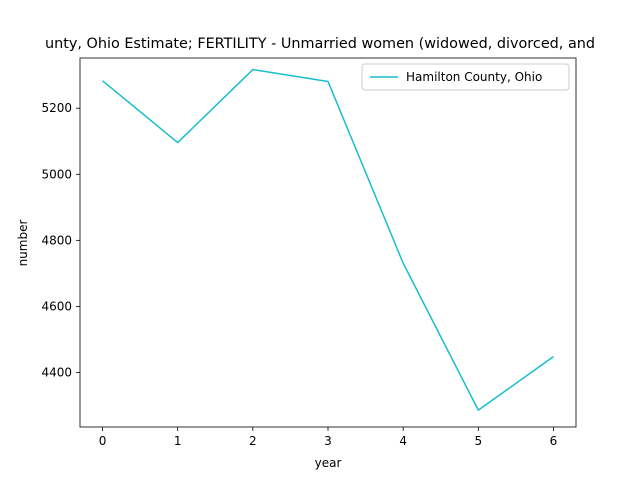  Describe the element at coordinates (56, 372) in the screenshot. I see `y-tick-label: 4400` at that location.